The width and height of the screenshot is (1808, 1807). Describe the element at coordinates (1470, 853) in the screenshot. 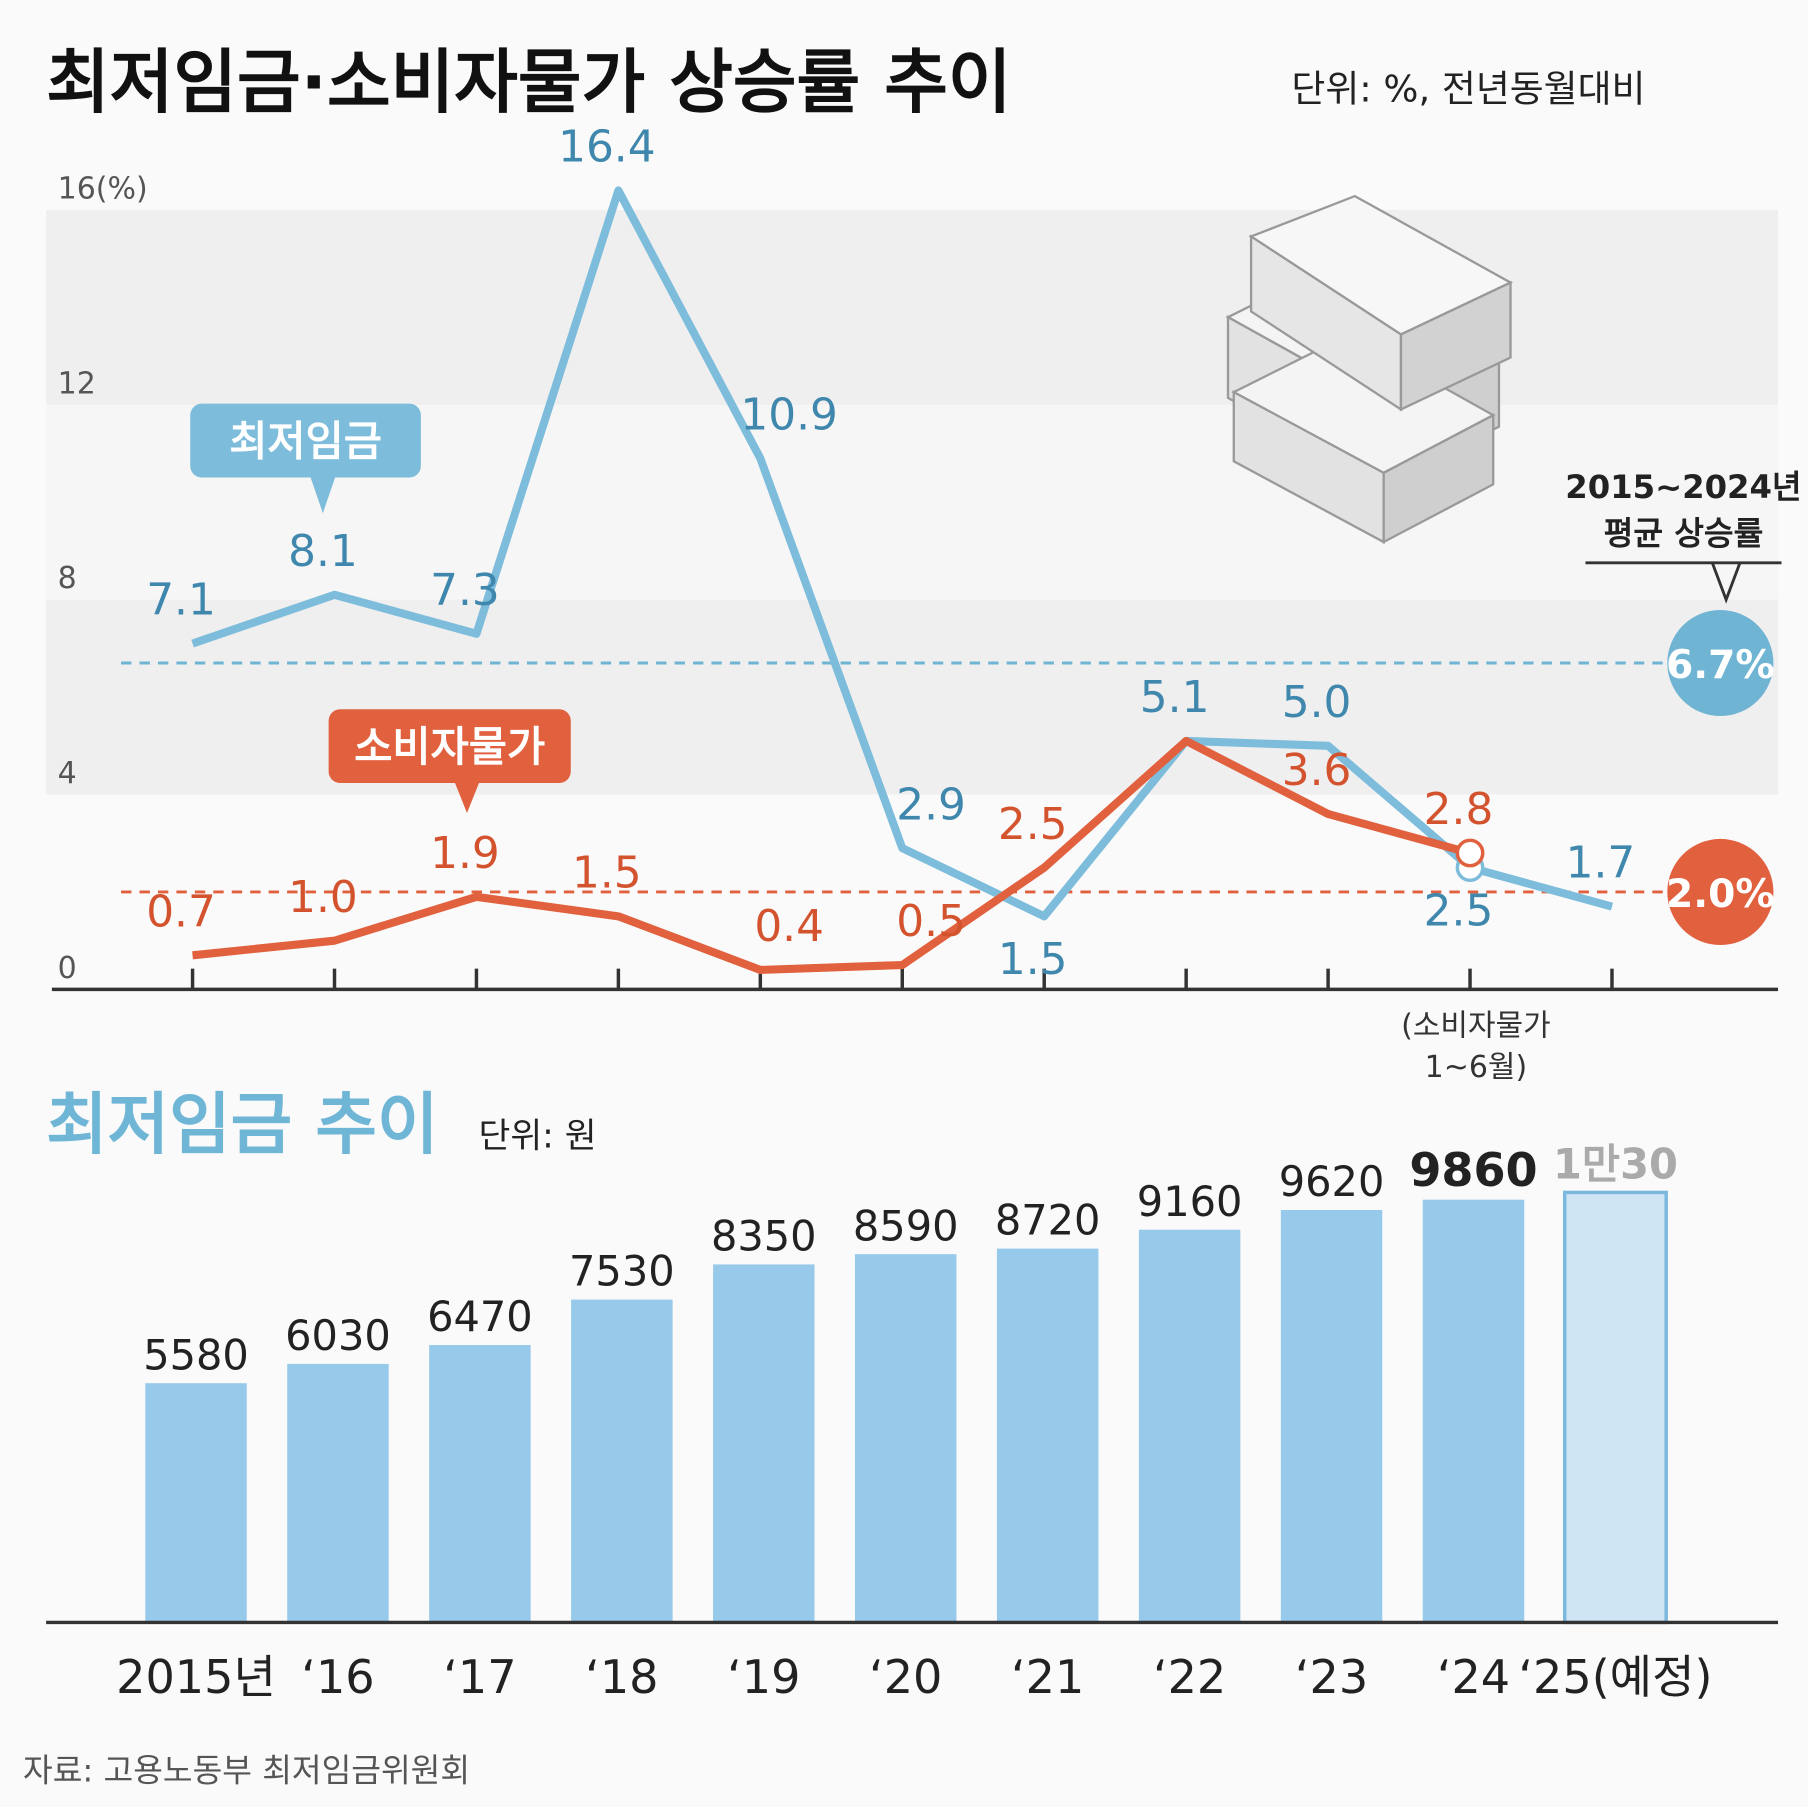

I see `point-marker` at that location.